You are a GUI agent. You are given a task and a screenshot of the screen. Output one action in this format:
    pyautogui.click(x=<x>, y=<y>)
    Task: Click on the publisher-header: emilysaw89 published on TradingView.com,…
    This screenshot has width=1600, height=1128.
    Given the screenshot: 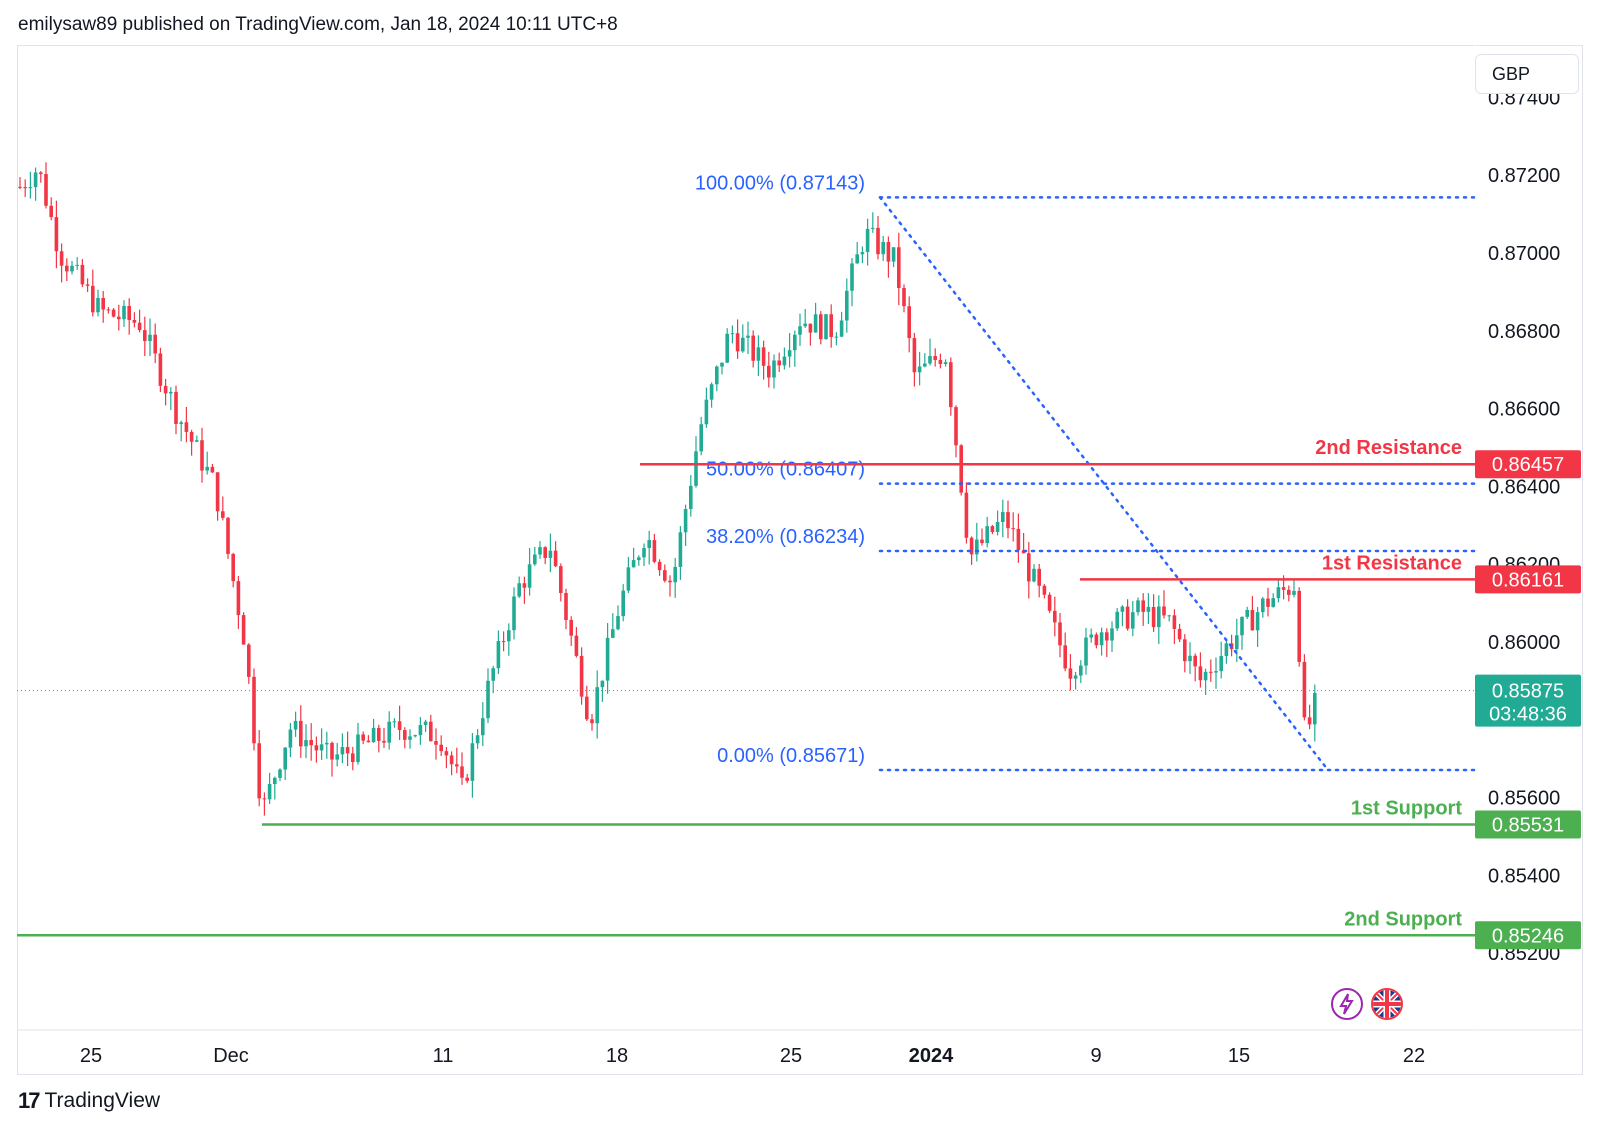 What is the action you would take?
    pyautogui.click(x=318, y=24)
    